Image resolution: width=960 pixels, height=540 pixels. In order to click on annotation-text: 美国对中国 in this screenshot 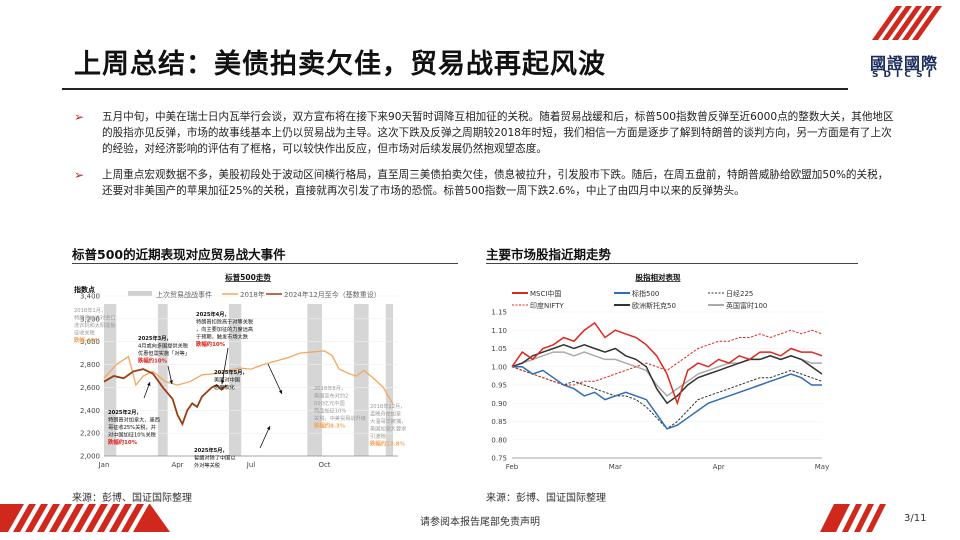, I will do `click(227, 380)`.